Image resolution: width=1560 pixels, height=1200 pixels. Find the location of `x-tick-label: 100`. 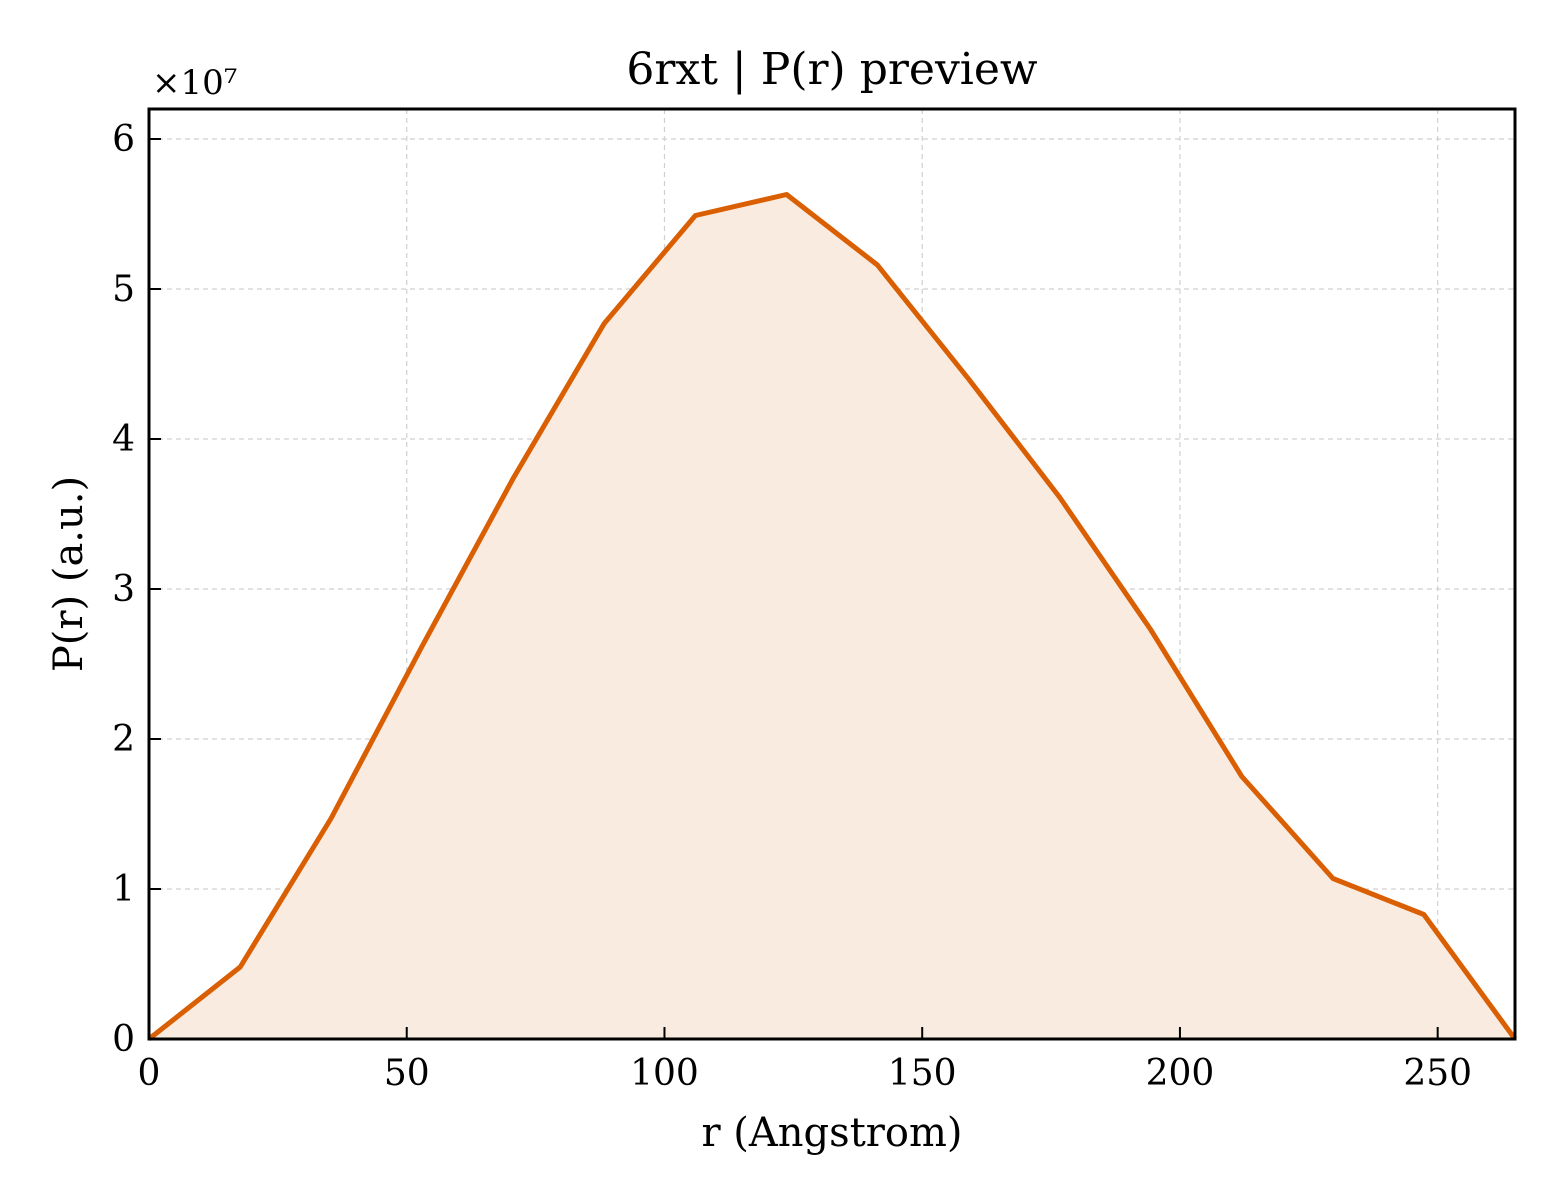

x-tick-label: 100 is located at coordinates (664, 1073).